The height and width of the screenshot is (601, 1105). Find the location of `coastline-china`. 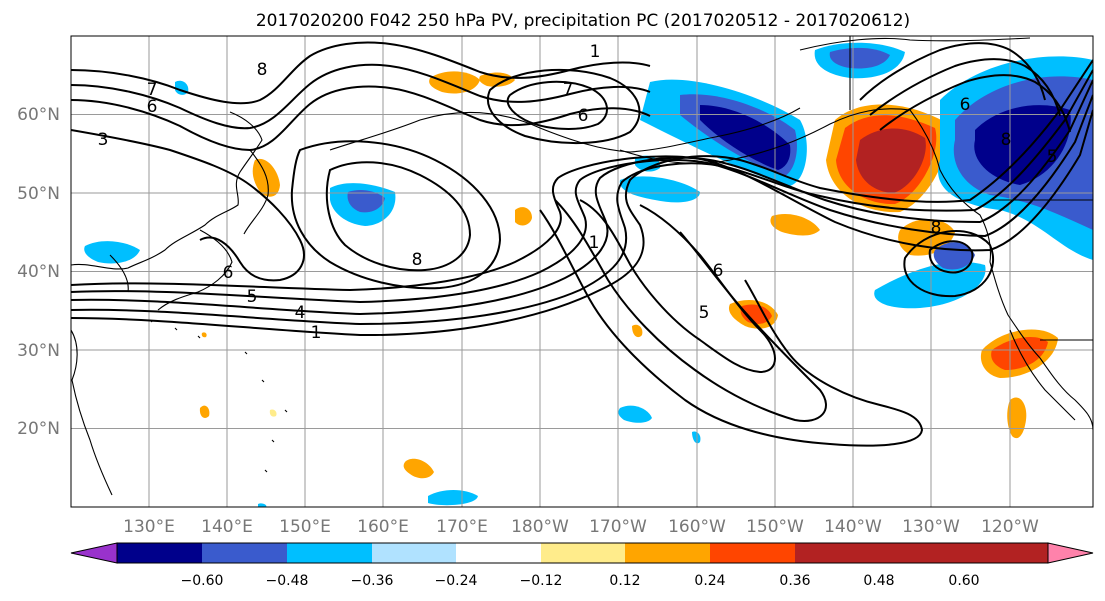

coastline-china is located at coordinates (92, 412).